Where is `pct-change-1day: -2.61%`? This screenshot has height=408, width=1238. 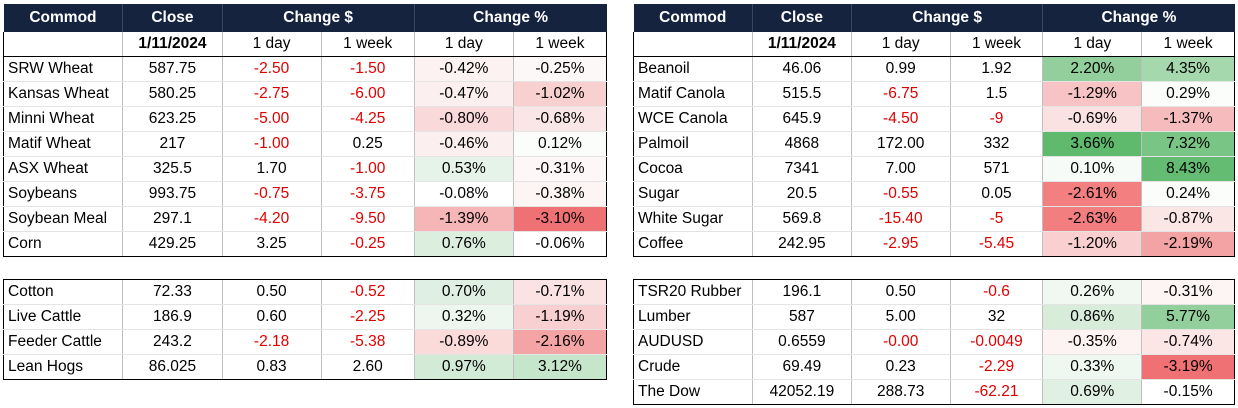 pct-change-1day: -2.61% is located at coordinates (1092, 194).